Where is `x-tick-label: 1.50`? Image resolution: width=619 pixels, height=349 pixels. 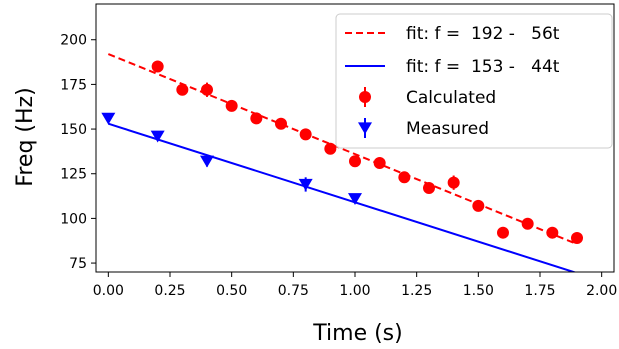
x-tick-label: 1.50 is located at coordinates (478, 291).